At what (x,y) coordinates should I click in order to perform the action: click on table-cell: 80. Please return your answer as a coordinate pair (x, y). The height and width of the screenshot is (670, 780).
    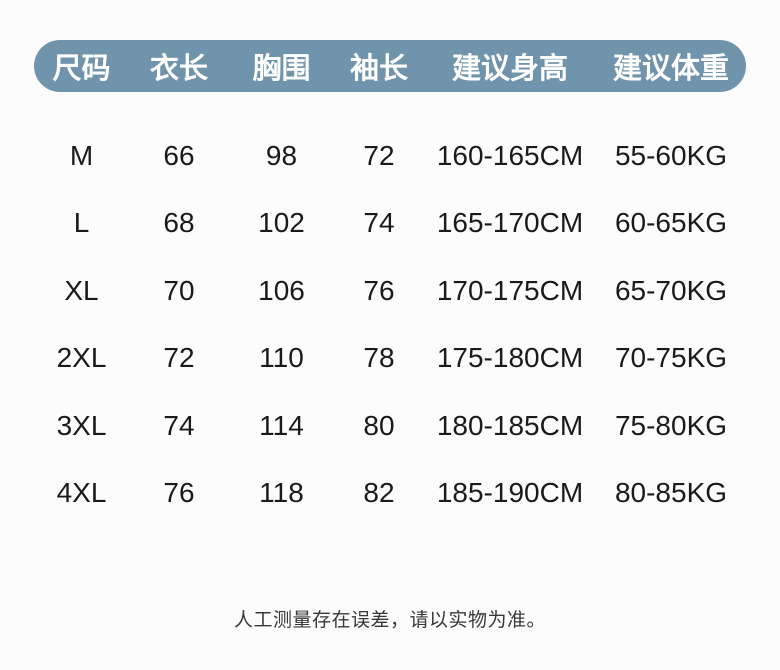
    Looking at the image, I should click on (379, 425).